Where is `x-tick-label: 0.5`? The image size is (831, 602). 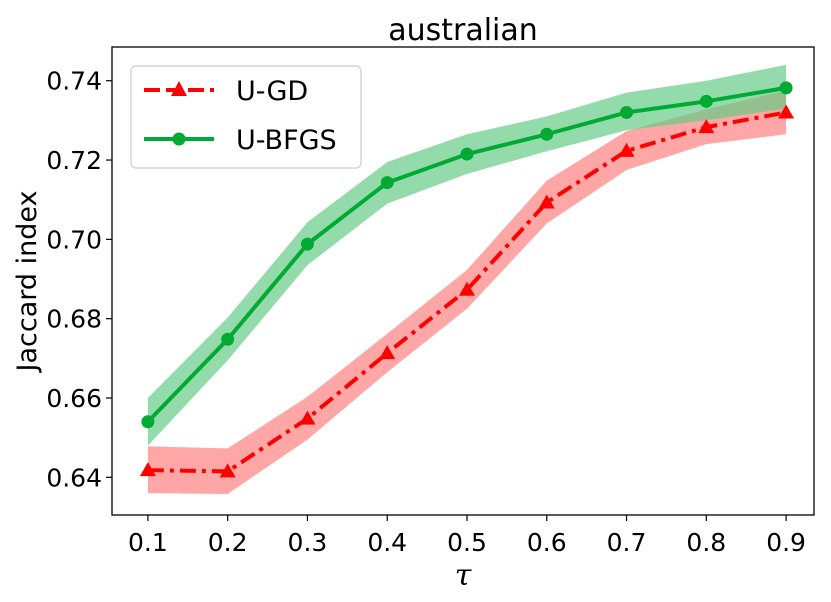
x-tick-label: 0.5 is located at coordinates (467, 542).